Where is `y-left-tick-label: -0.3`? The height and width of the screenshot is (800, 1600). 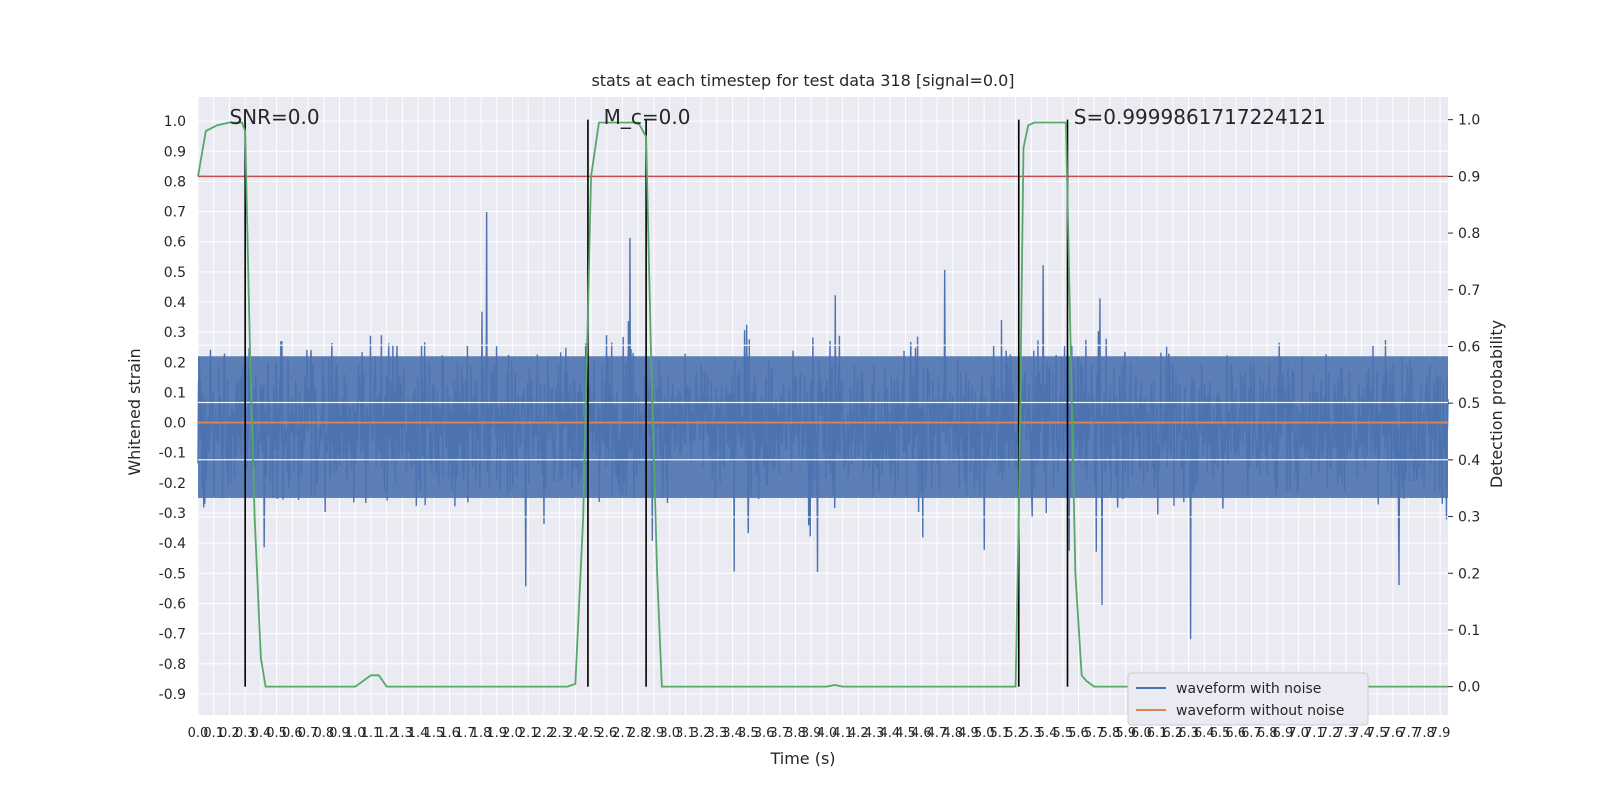 y-left-tick-label: -0.3 is located at coordinates (172, 514).